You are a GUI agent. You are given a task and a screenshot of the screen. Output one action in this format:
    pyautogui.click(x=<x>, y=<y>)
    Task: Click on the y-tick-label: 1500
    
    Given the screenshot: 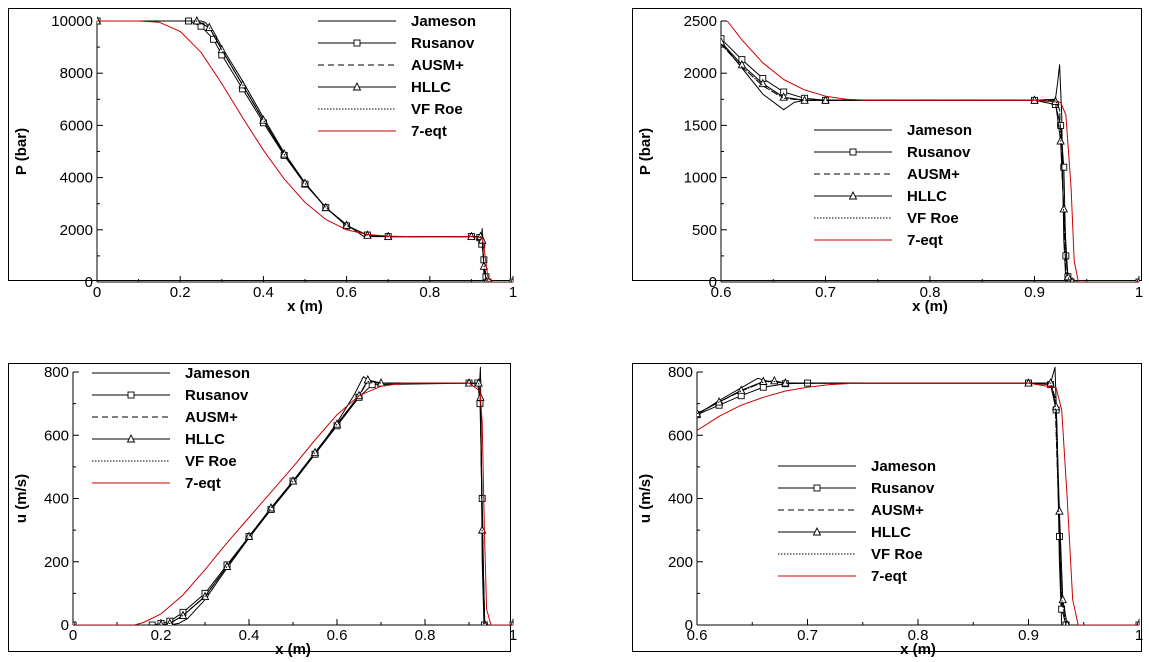 What is the action you would take?
    pyautogui.click(x=700, y=125)
    